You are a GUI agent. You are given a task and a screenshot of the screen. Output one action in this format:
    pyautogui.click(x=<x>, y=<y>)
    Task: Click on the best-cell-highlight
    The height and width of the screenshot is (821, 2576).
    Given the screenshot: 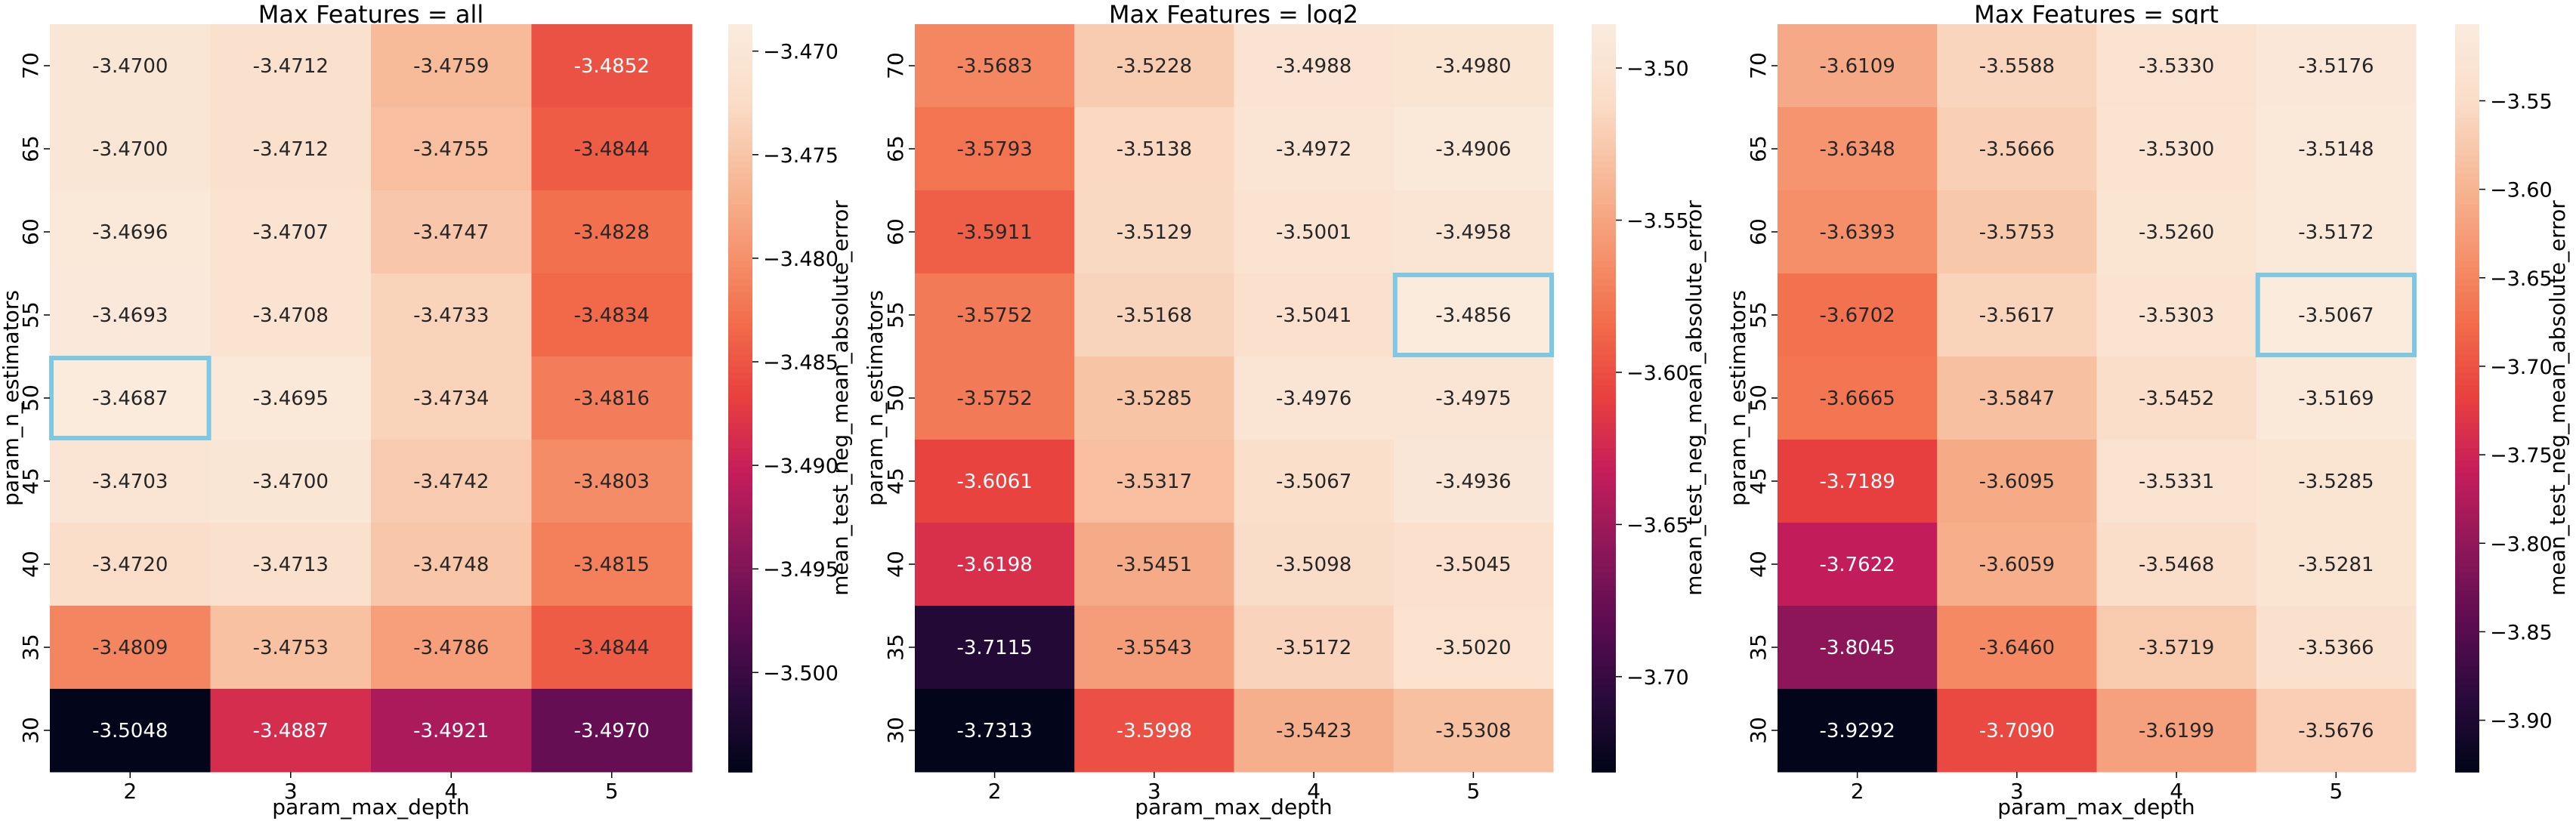 What is the action you would take?
    pyautogui.click(x=1473, y=315)
    